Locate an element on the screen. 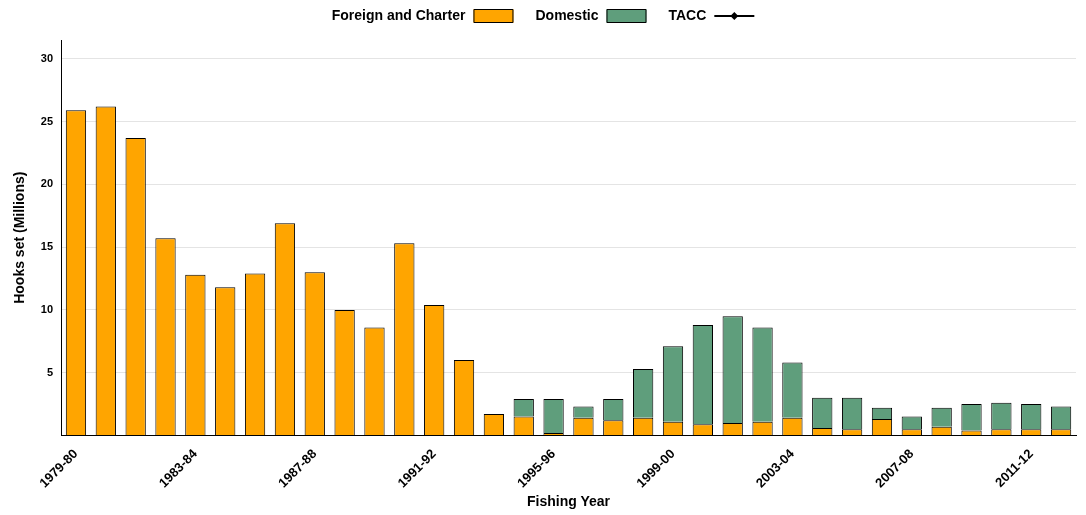 Image resolution: width=1086 pixels, height=515 pixels. x-axis-title: Fishing Year is located at coordinates (569, 501).